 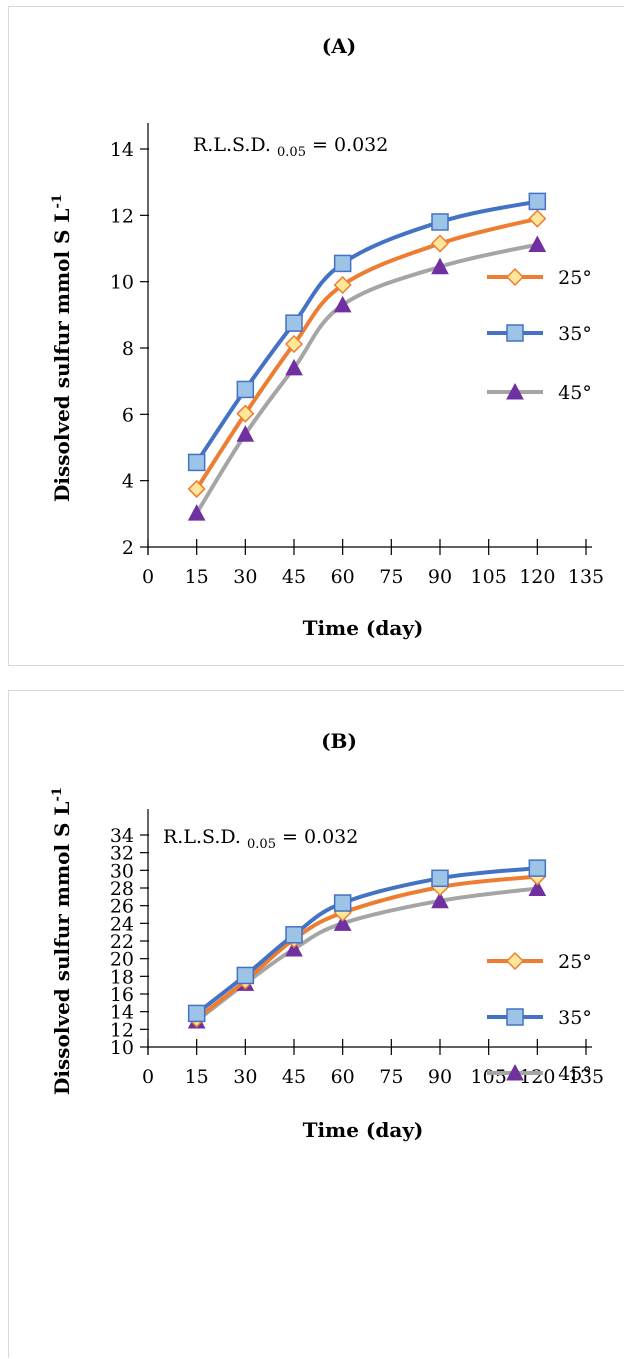 I want to click on y-tick-label: 4, so click(x=128, y=482).